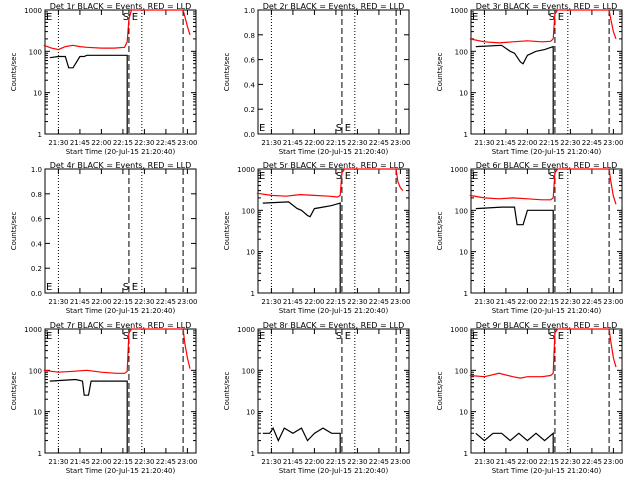 This screenshot has width=640, height=484. Describe the element at coordinates (249, 110) in the screenshot. I see `y-tick-label: 0.2` at that location.